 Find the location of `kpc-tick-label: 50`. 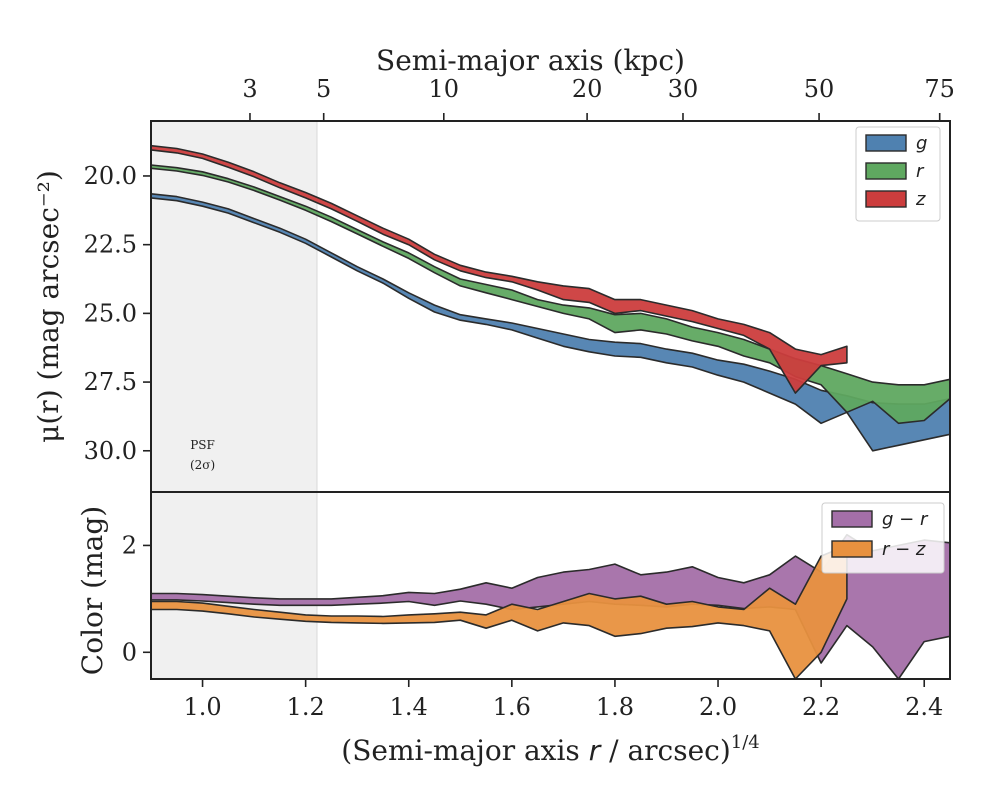

kpc-tick-label: 50 is located at coordinates (819, 89).